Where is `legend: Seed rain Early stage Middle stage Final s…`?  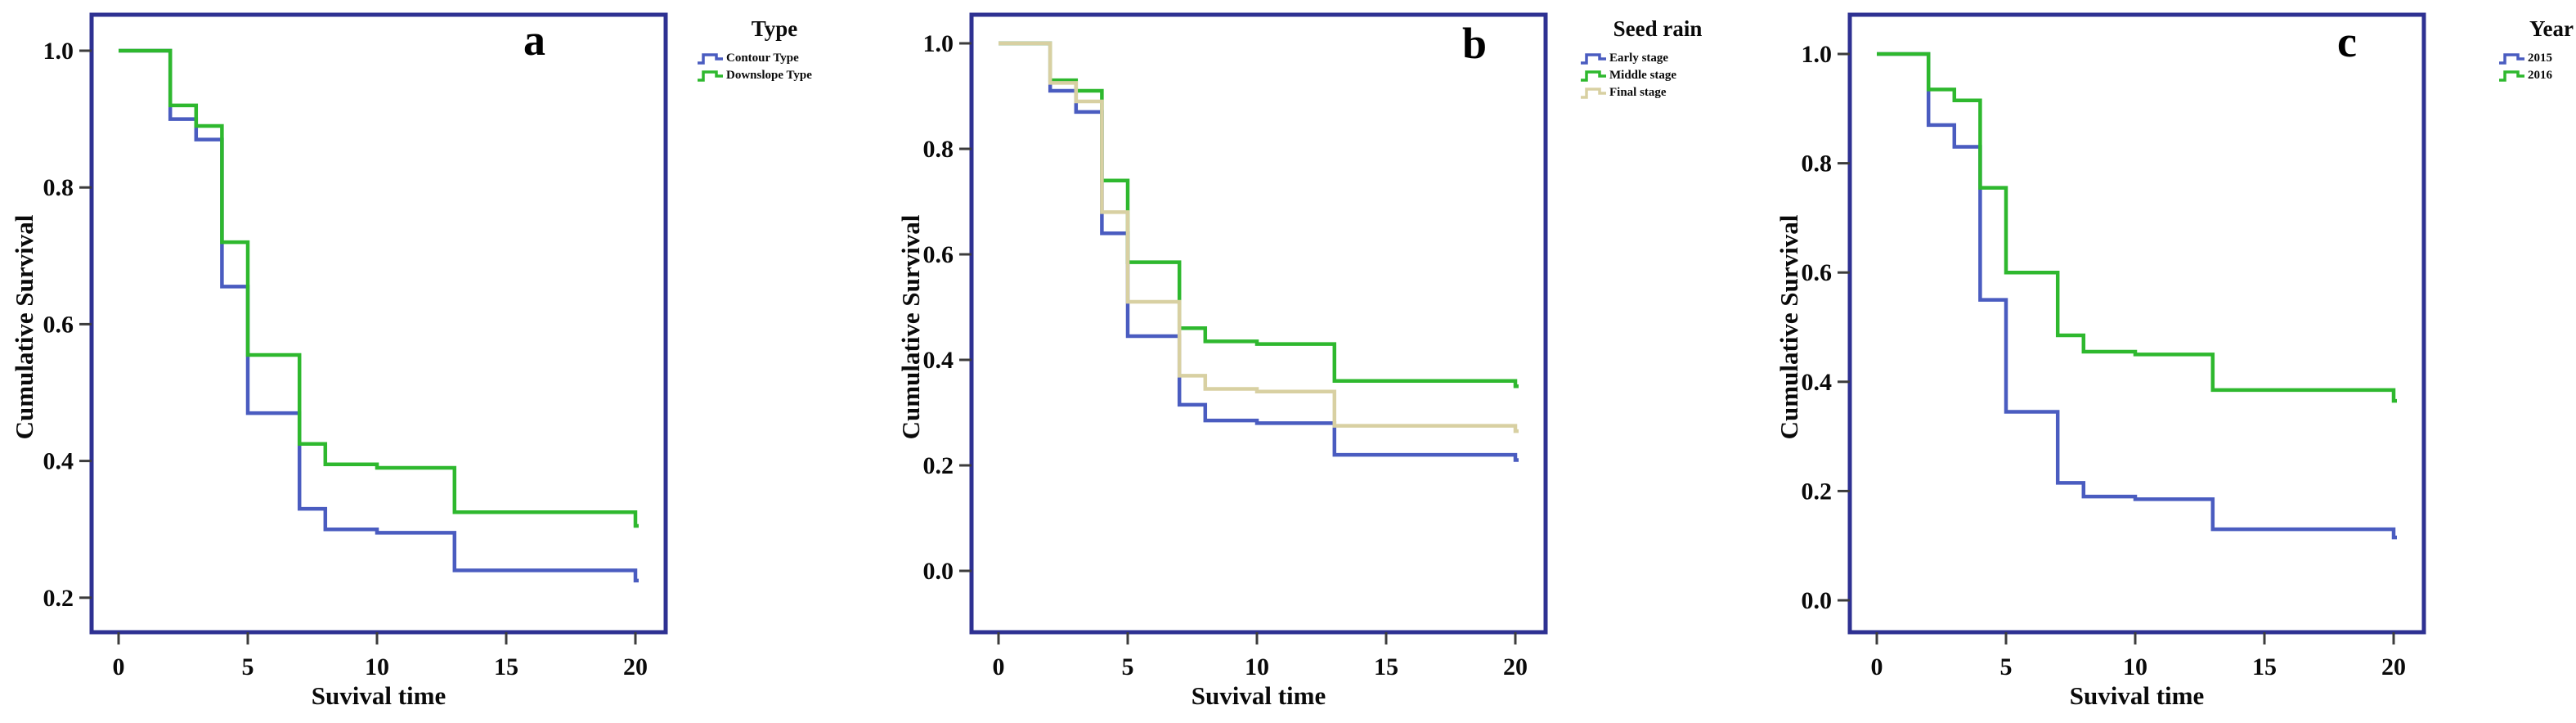
legend: Seed rain Early stage Middle stage Final s… is located at coordinates (1657, 59).